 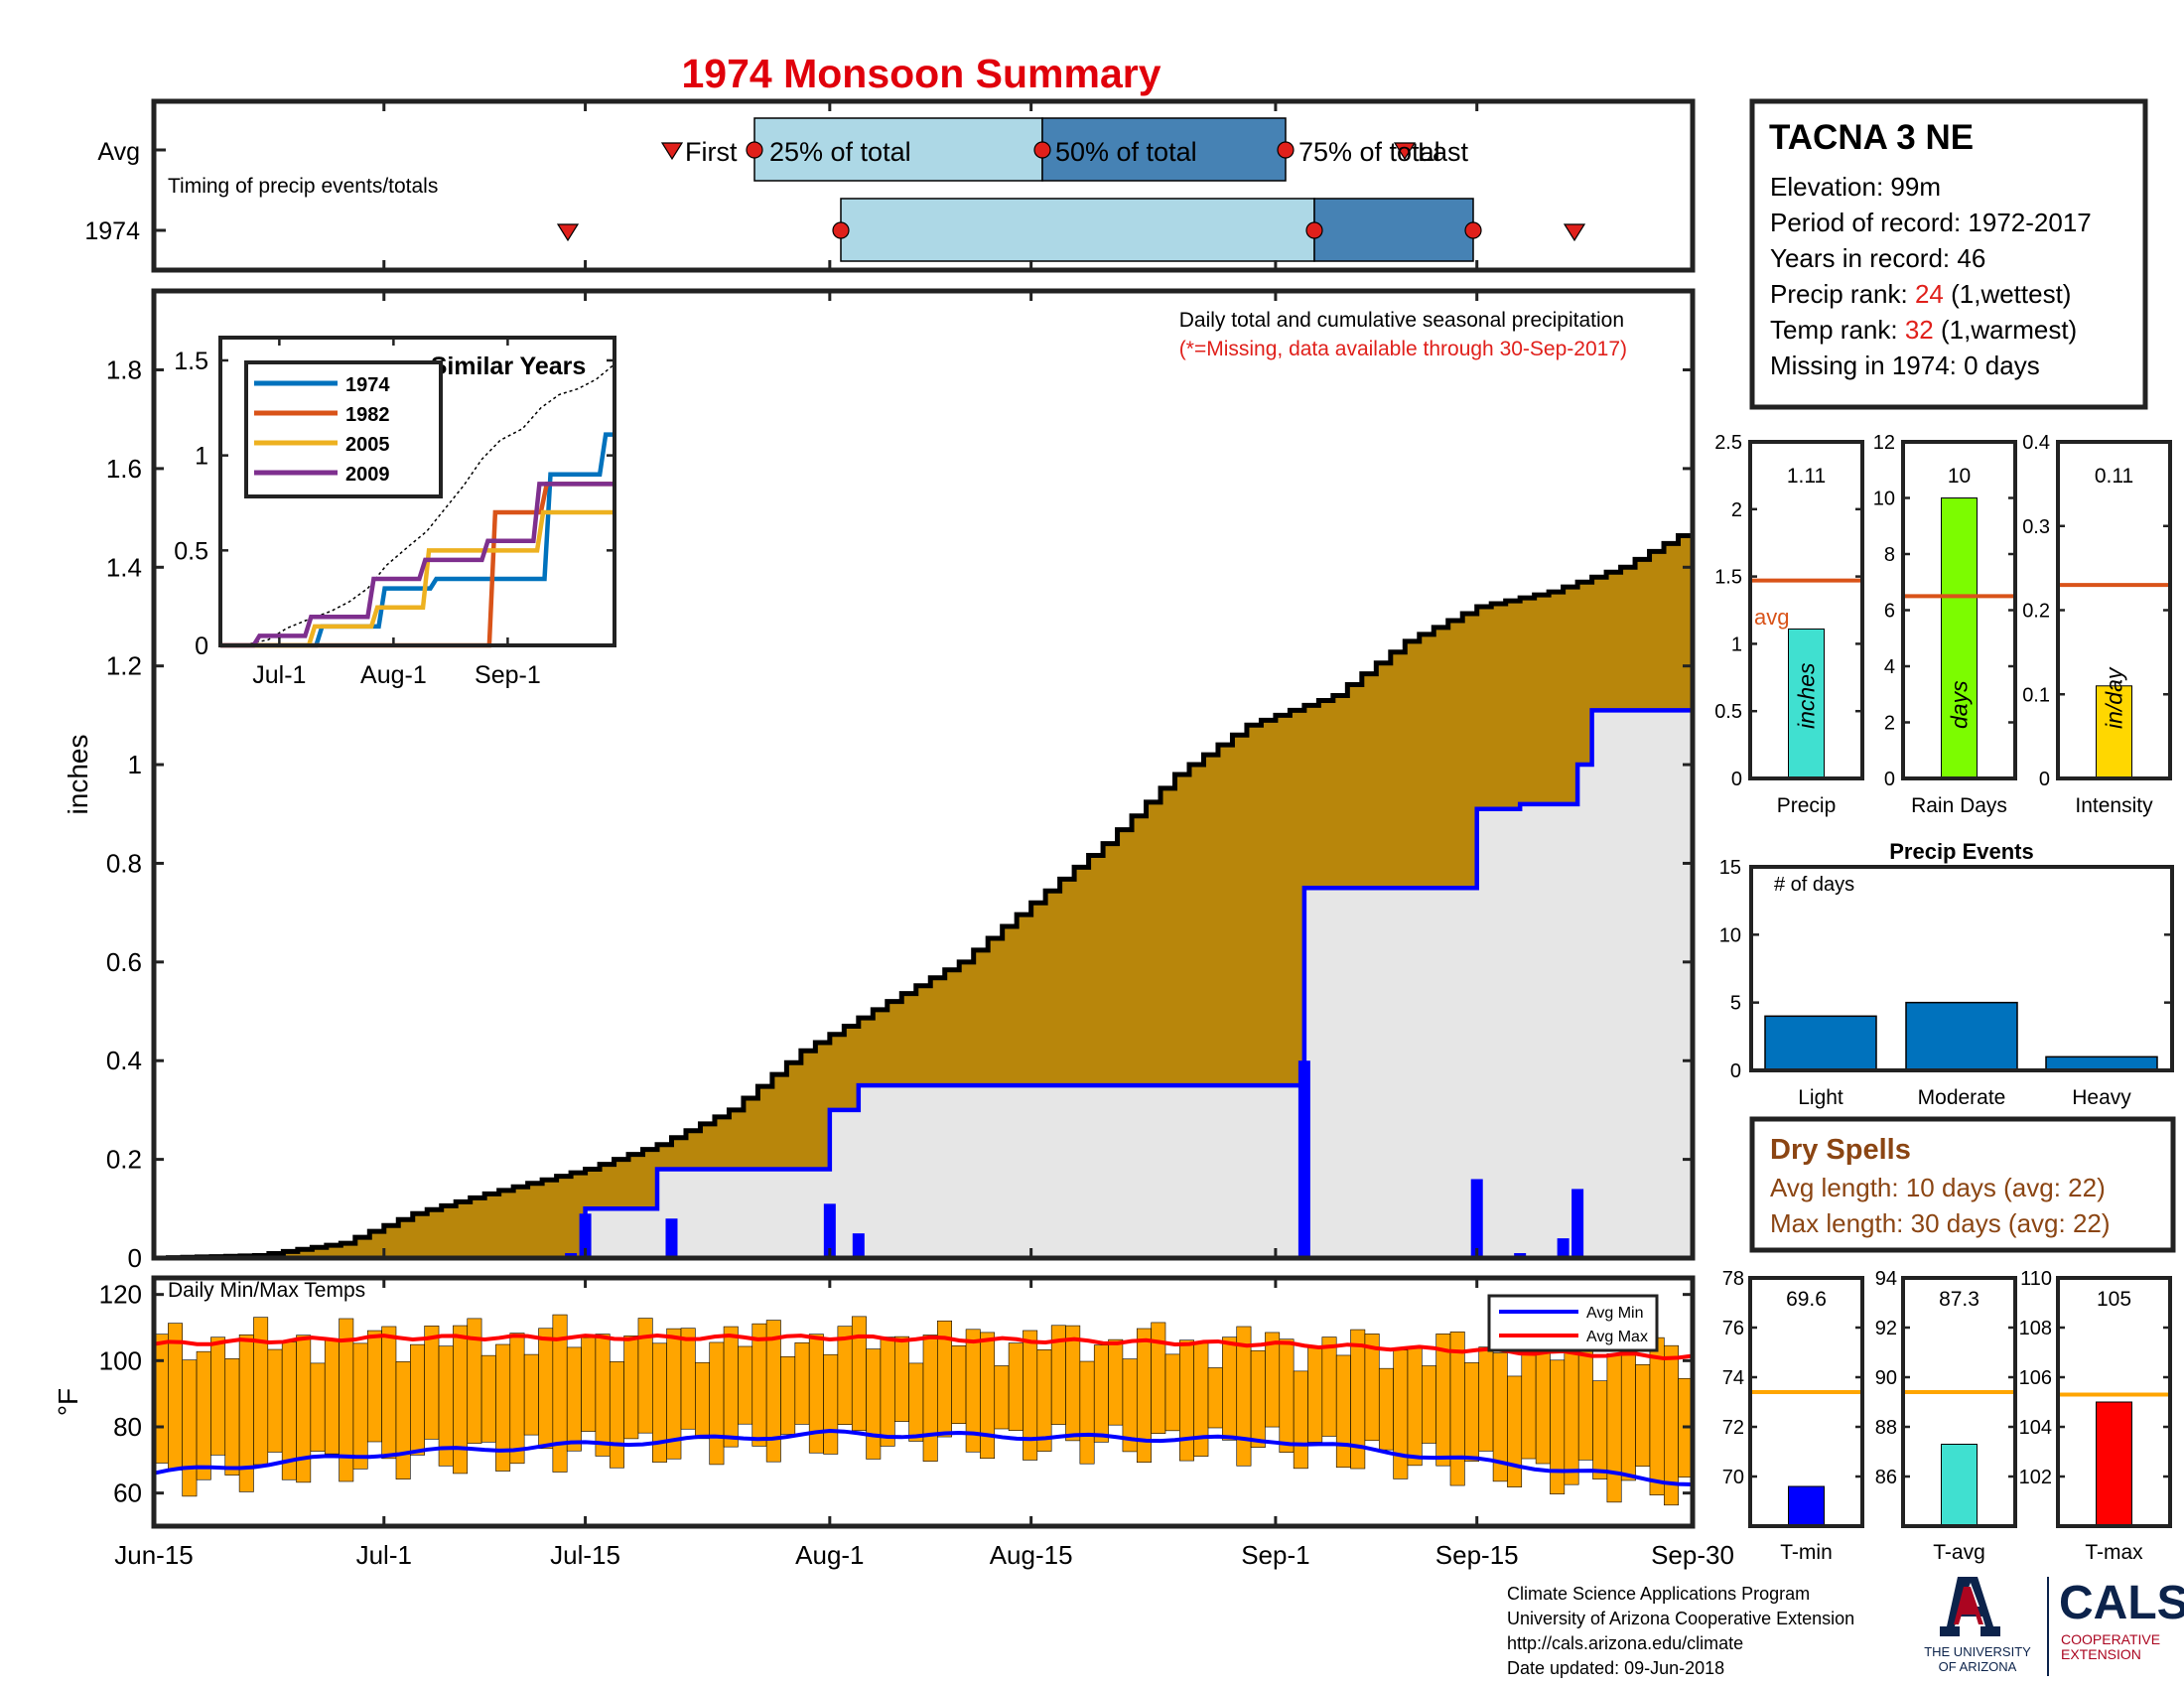 I want to click on tmax-value: 105, so click(x=2114, y=1299).